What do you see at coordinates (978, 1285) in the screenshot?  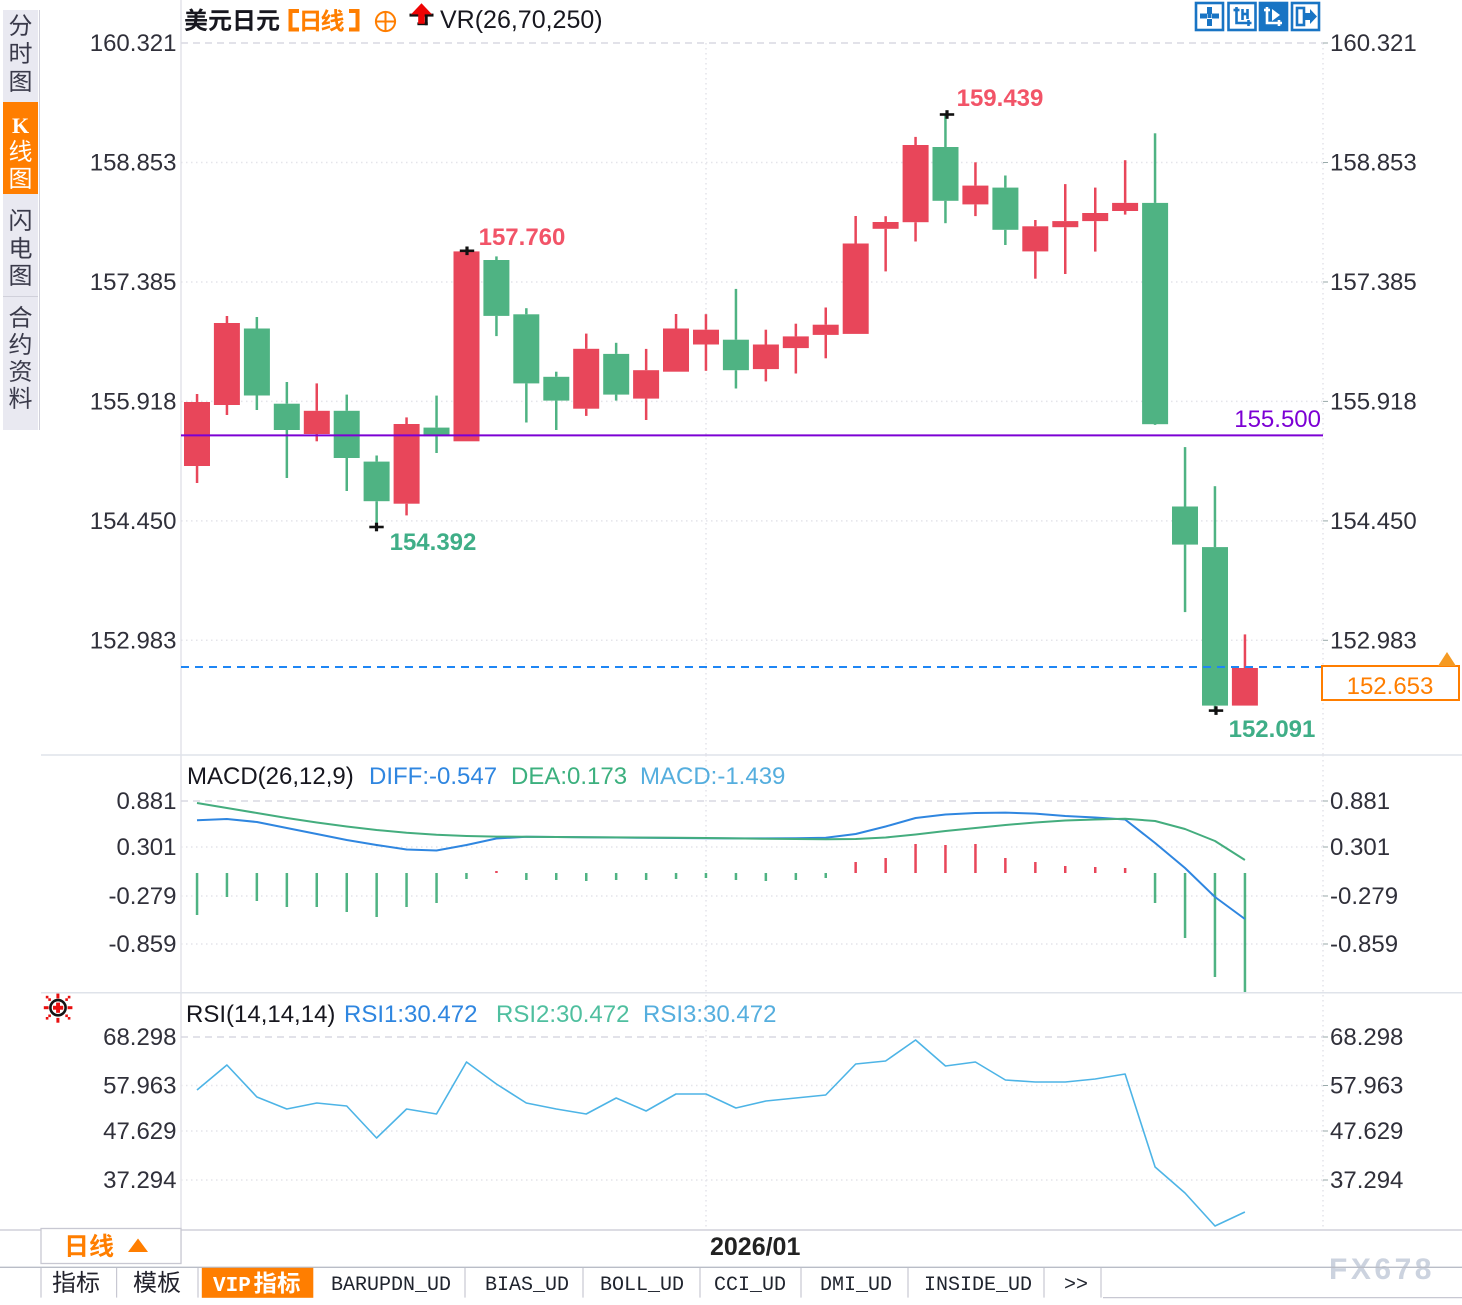 I see `svg-text: INSIDE_UD` at bounding box center [978, 1285].